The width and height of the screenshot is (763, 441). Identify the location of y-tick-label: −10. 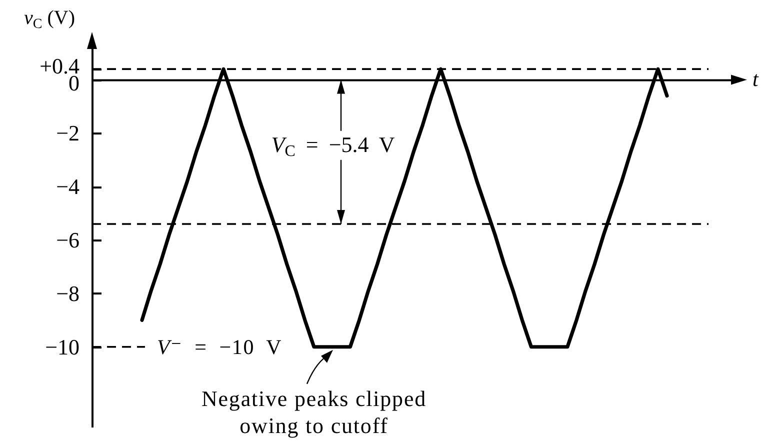
(62, 347).